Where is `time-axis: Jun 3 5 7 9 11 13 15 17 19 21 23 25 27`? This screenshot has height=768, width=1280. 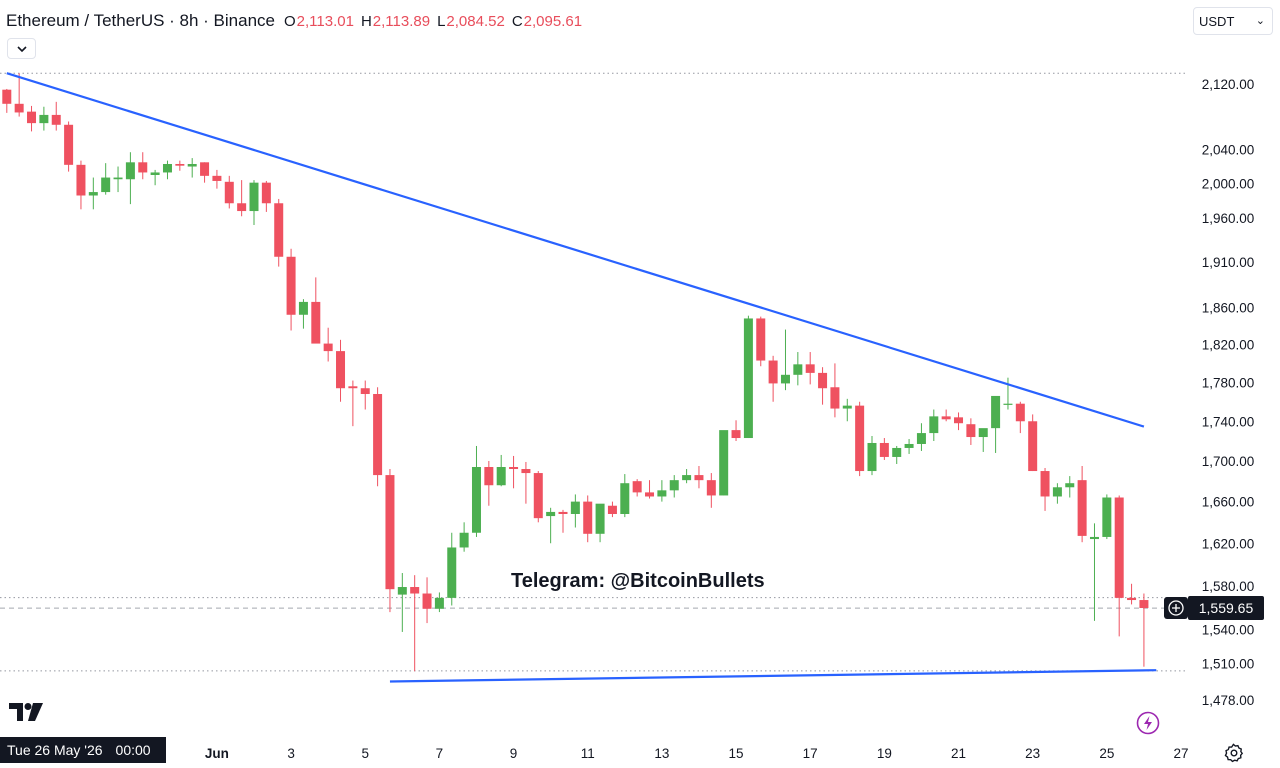 time-axis: Jun 3 5 7 9 11 13 15 17 19 21 23 25 27 is located at coordinates (697, 753).